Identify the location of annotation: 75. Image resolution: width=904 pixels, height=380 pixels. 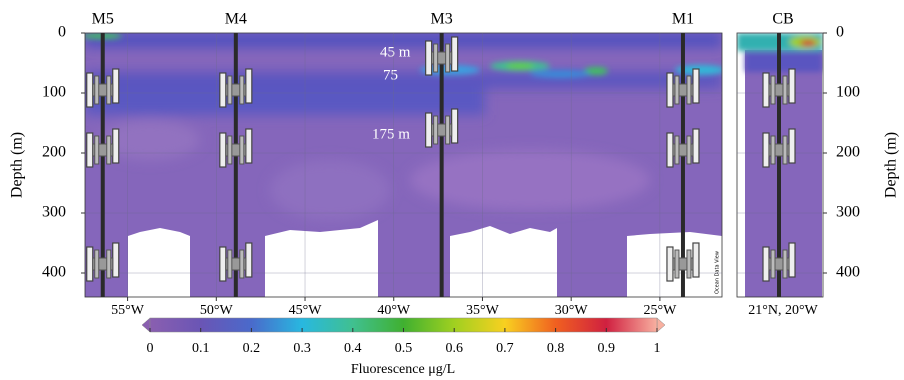
(390, 75).